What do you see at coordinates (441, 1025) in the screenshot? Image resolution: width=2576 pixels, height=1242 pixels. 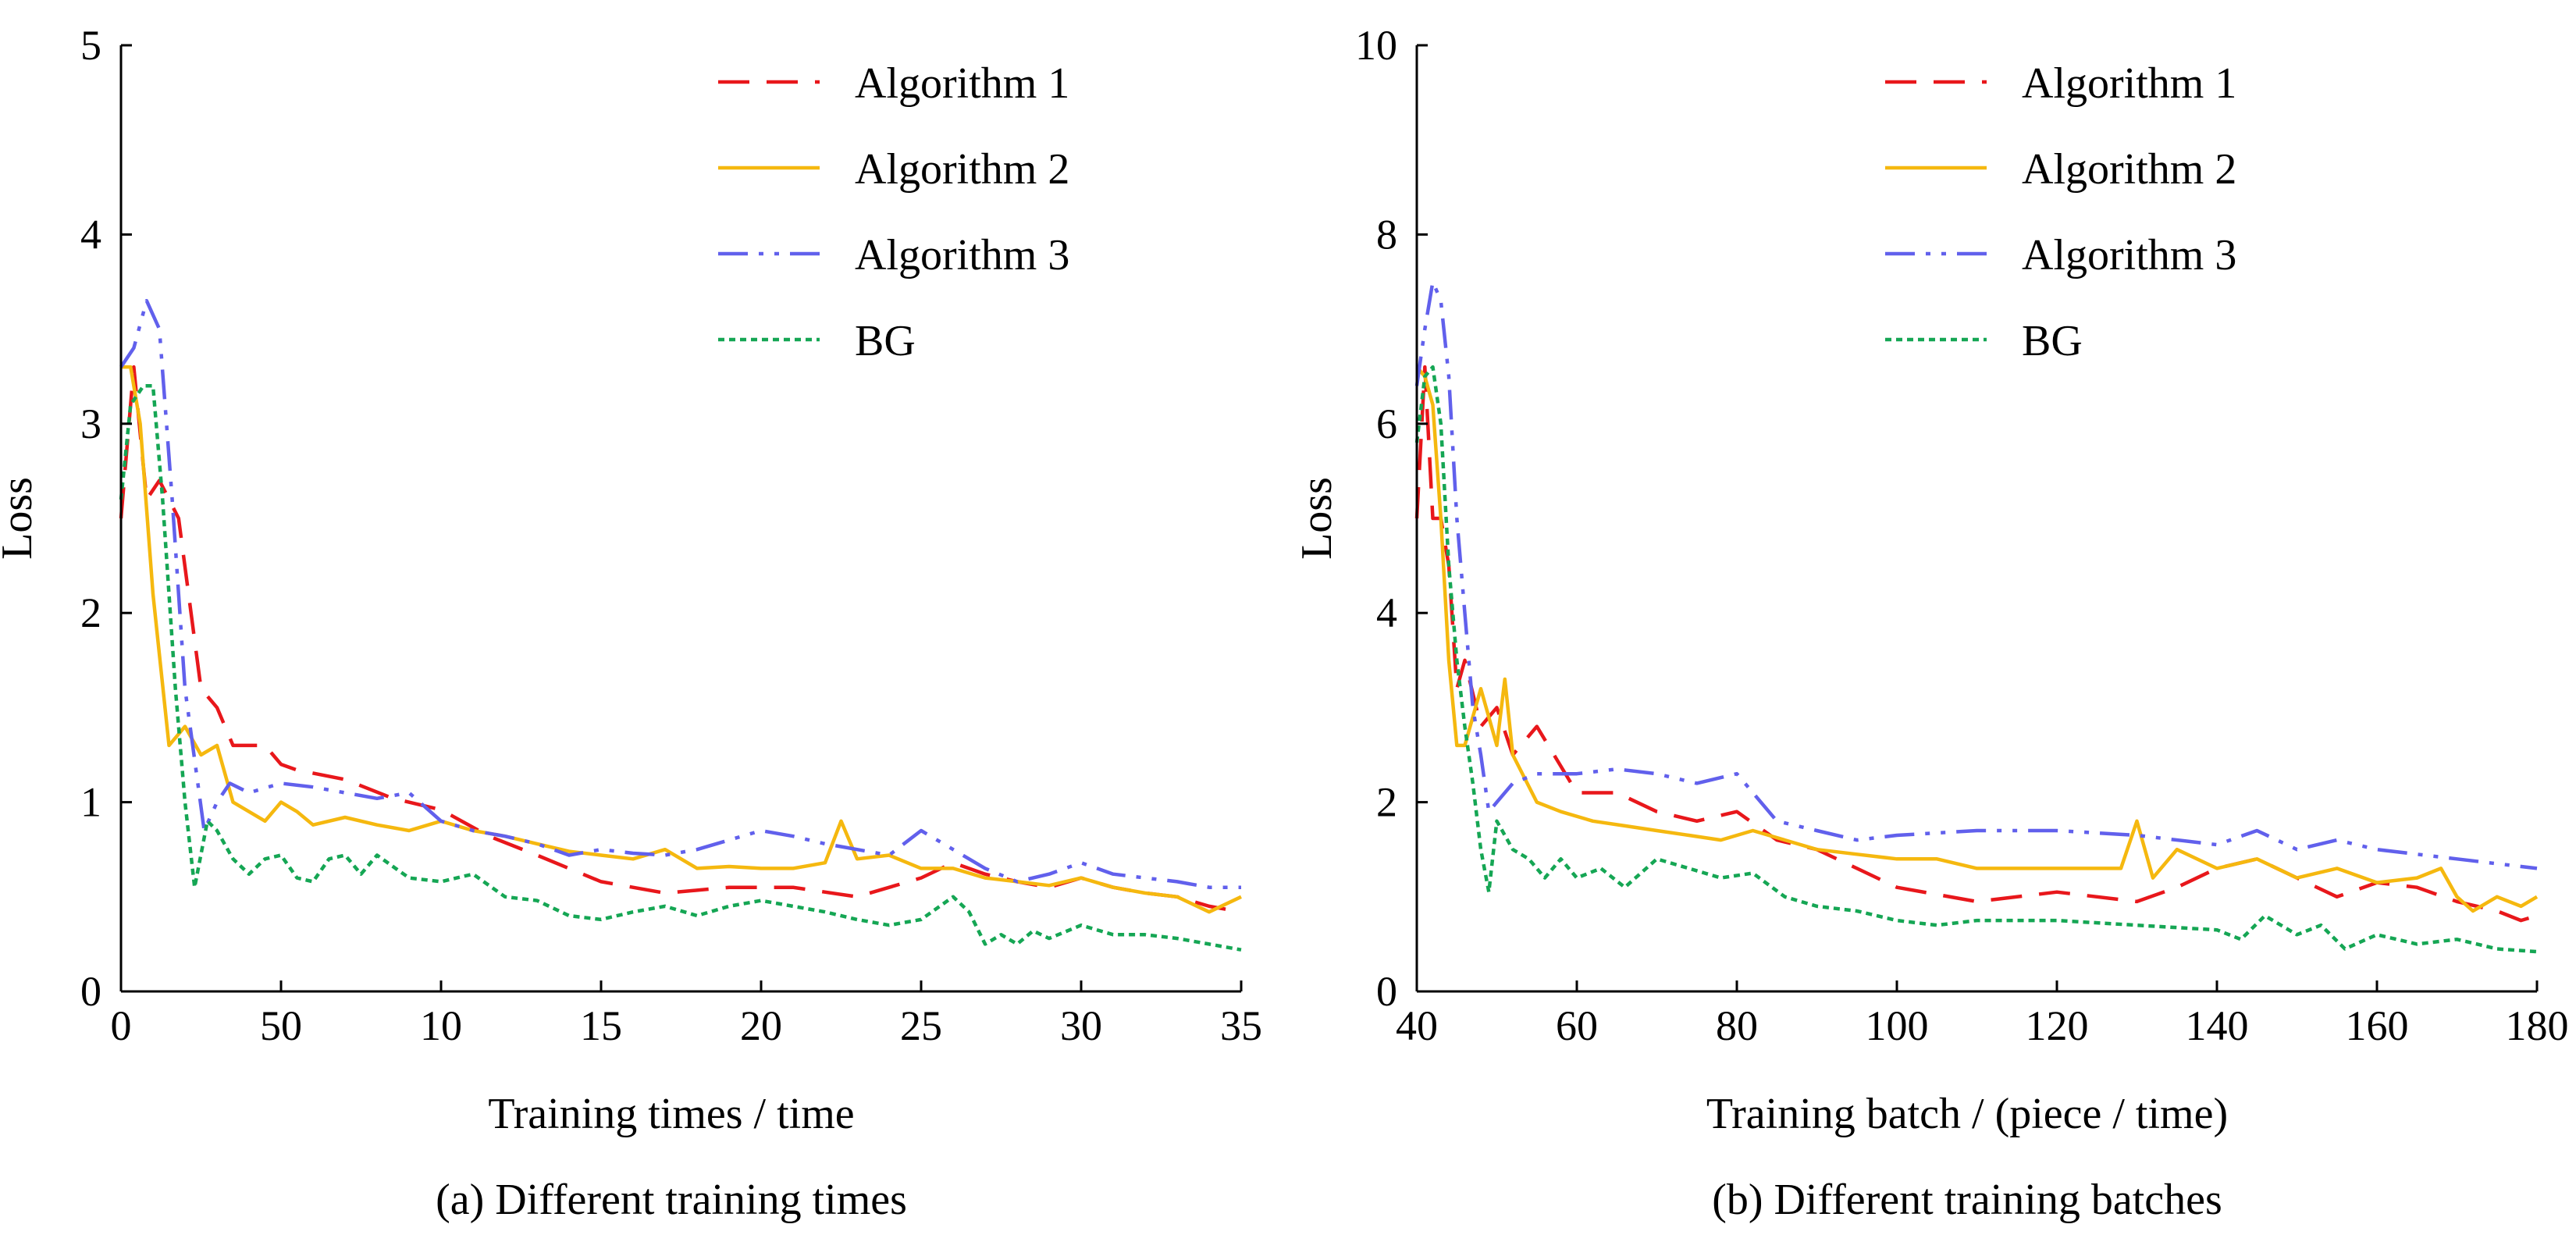 I see `x-tick-label: 10` at bounding box center [441, 1025].